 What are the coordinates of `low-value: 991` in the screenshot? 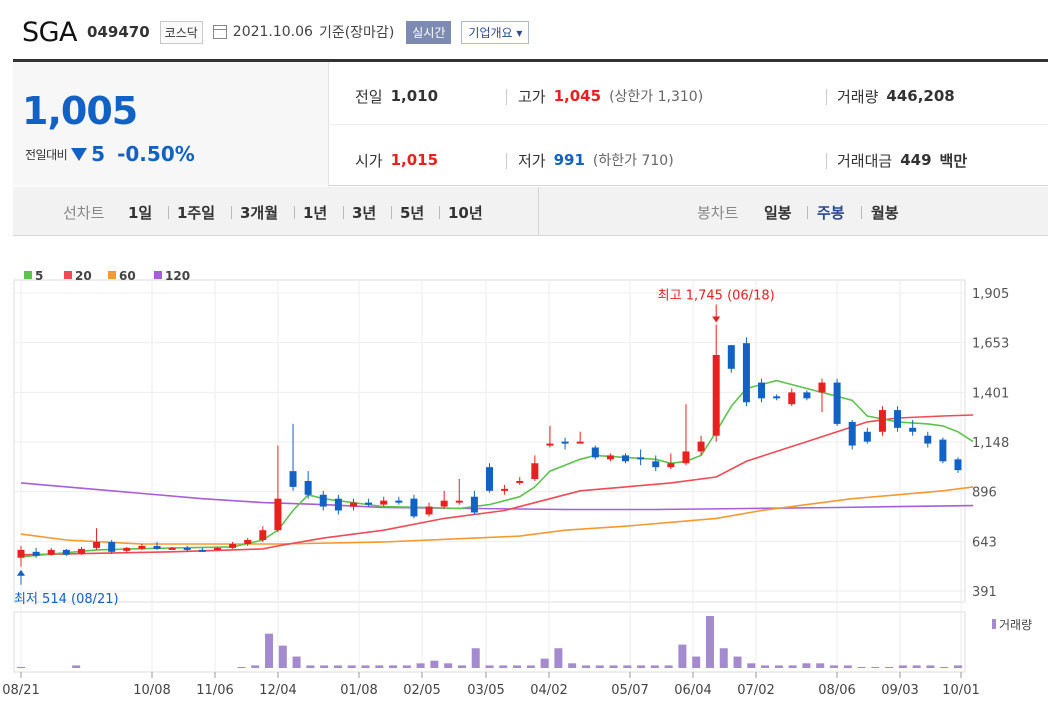 It's located at (569, 160).